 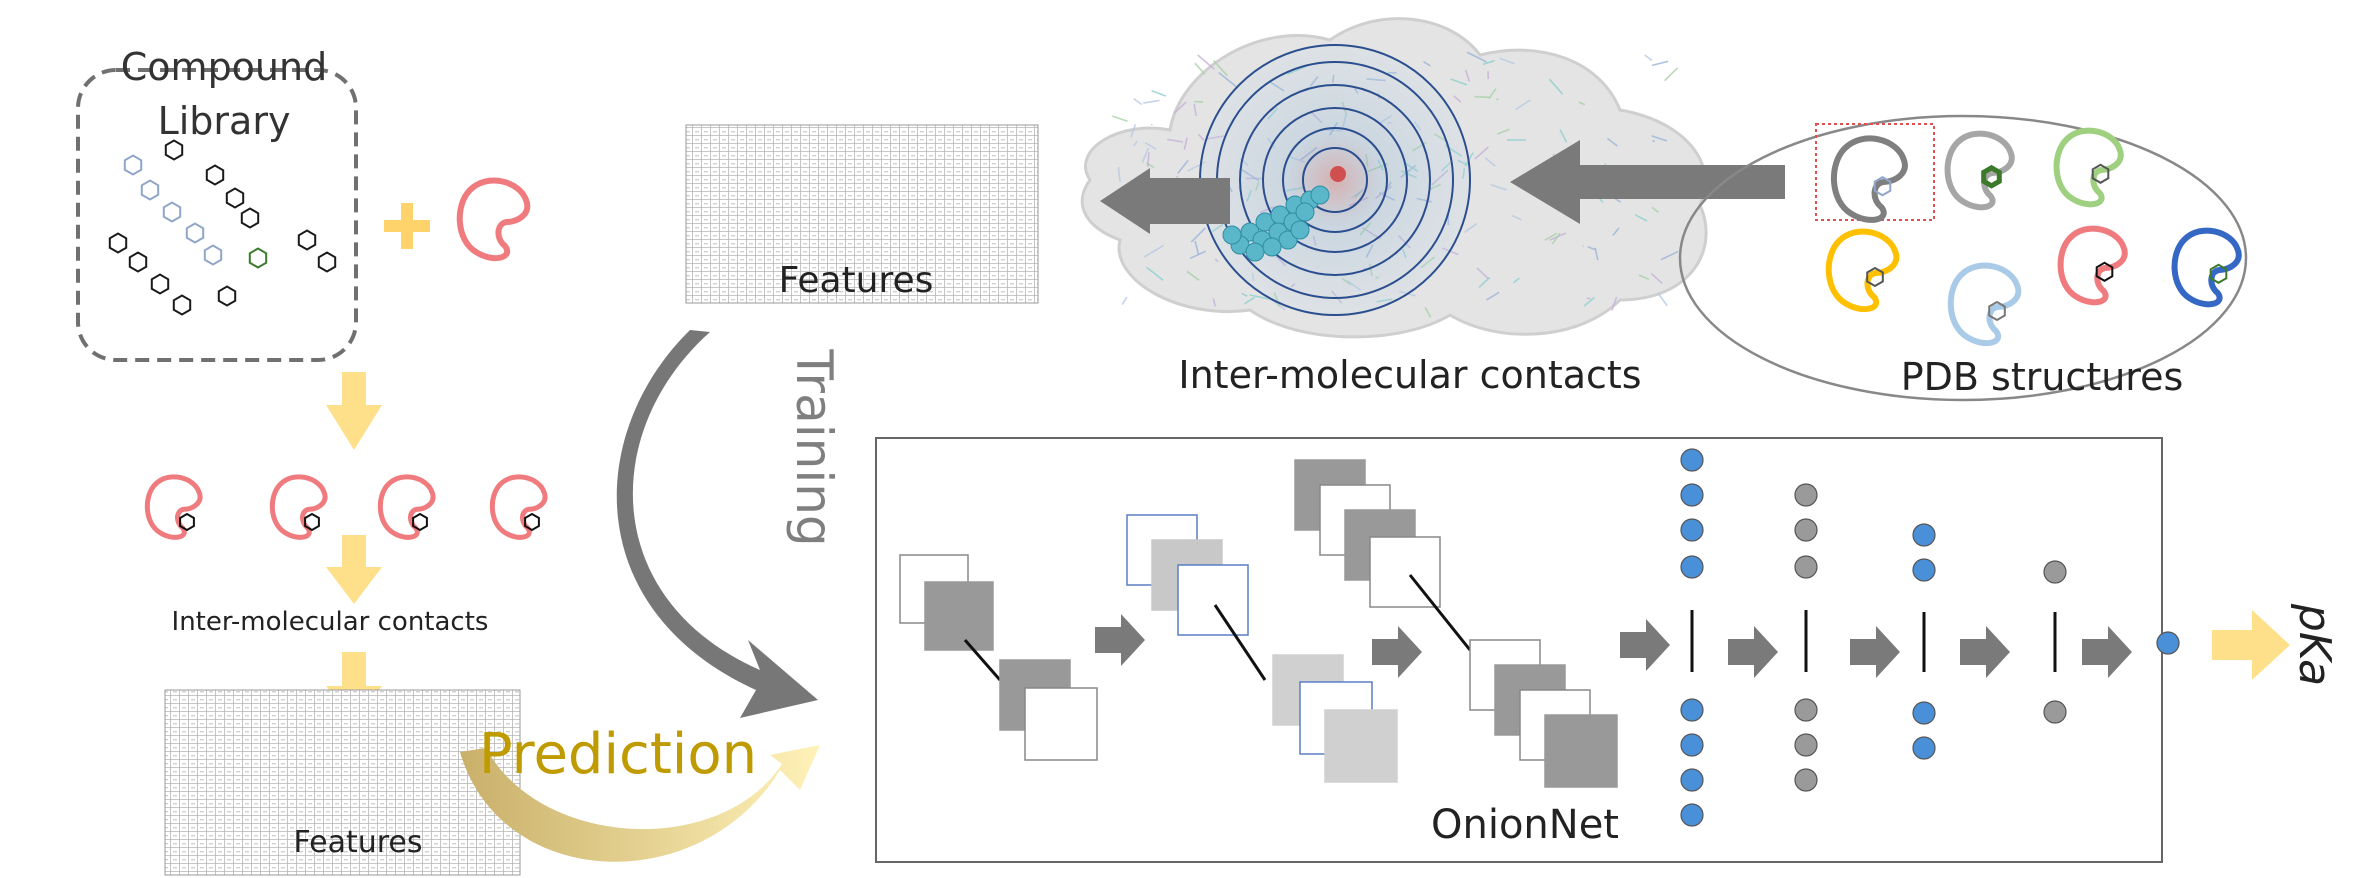 I want to click on contact-shell, so click(x=1335, y=180).